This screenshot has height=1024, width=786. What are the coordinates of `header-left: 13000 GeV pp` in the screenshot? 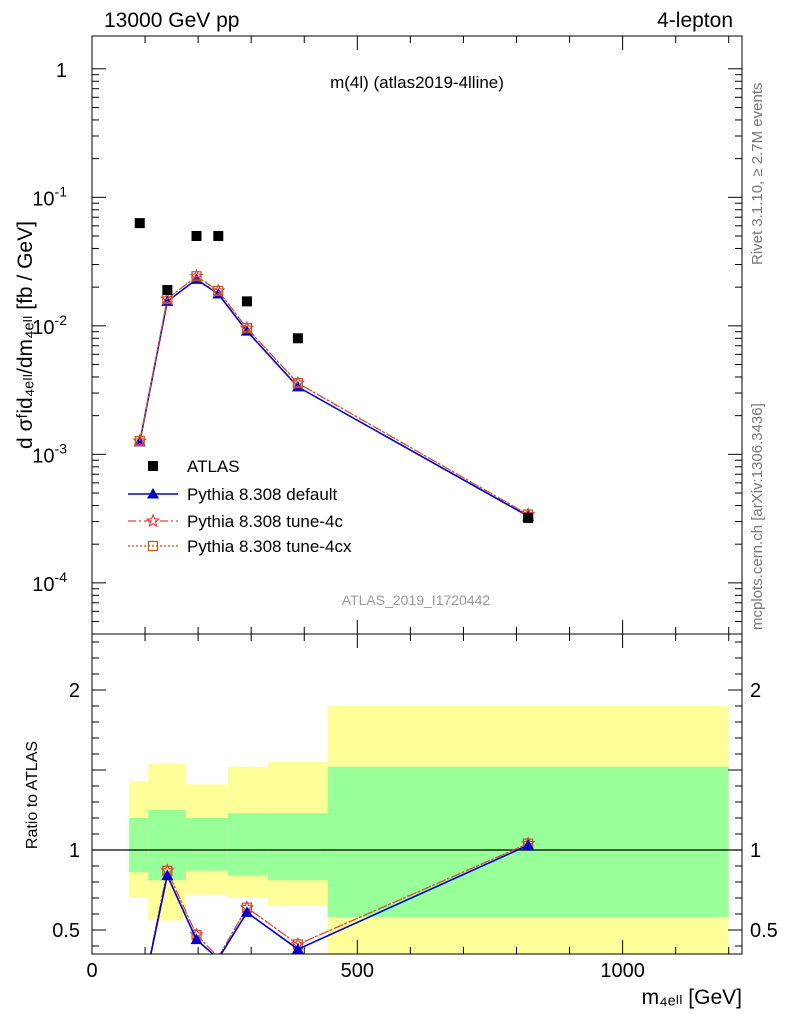 It's located at (171, 20).